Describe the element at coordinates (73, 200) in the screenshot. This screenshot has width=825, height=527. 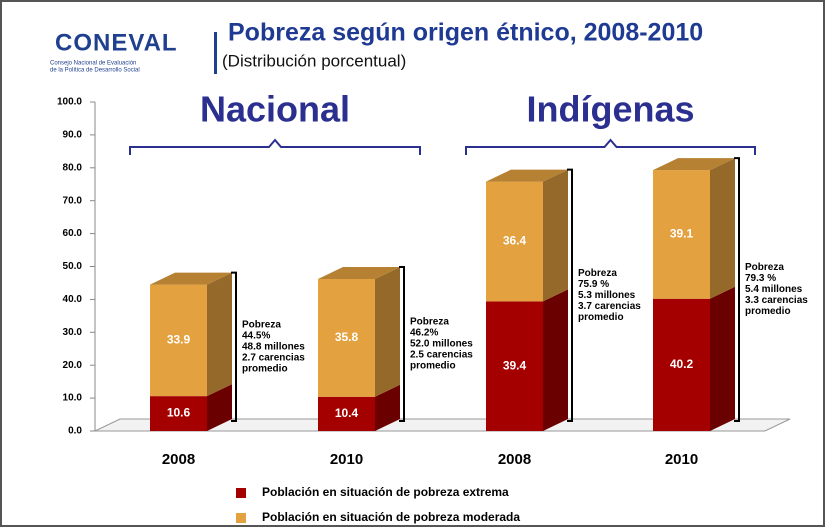
I see `y-tick-label: 70.0` at that location.